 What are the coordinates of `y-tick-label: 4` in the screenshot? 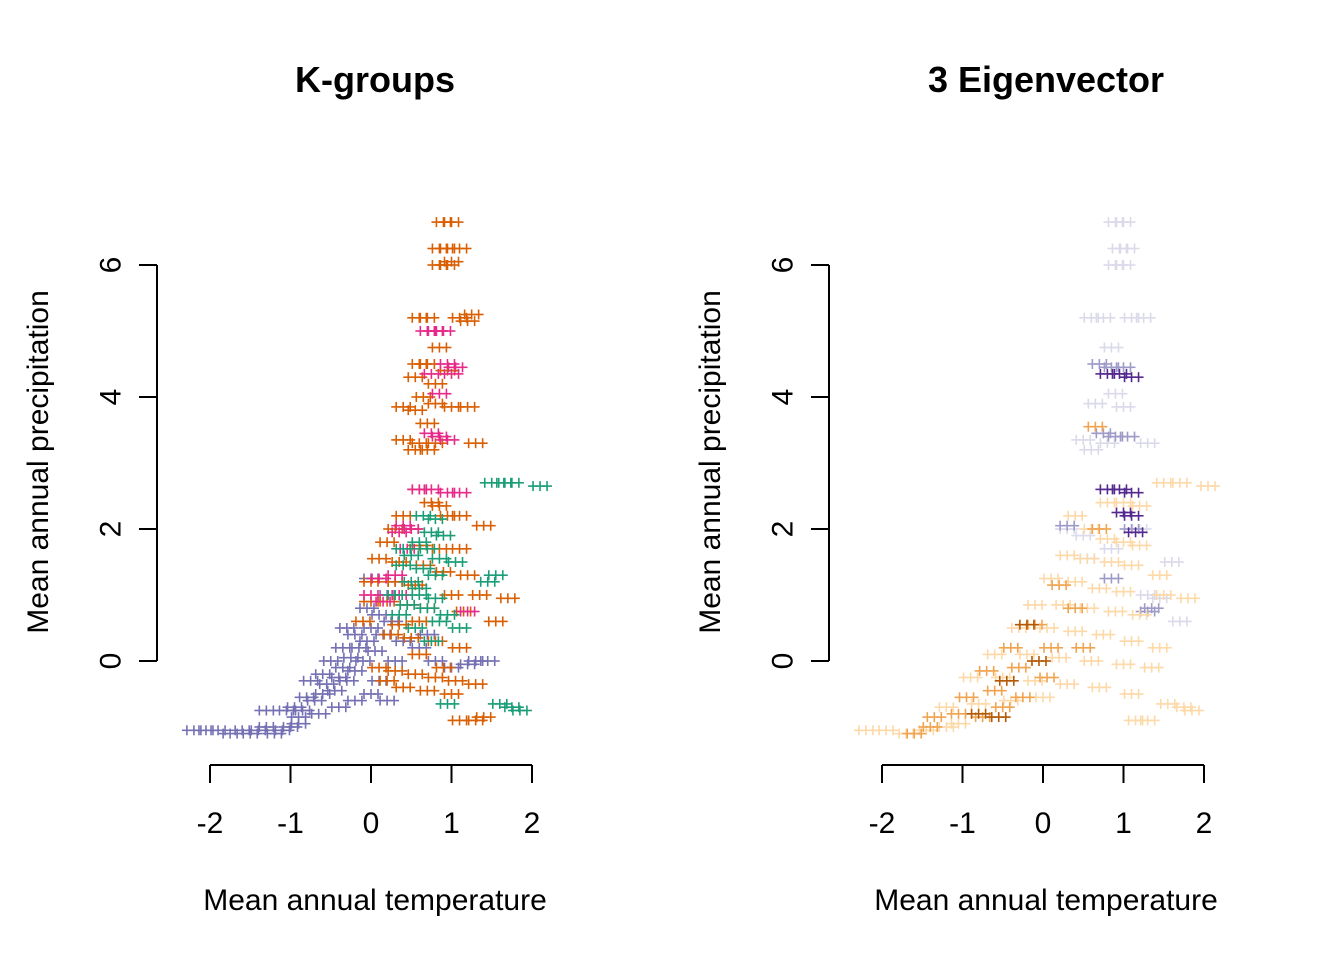 It's located at (783, 397).